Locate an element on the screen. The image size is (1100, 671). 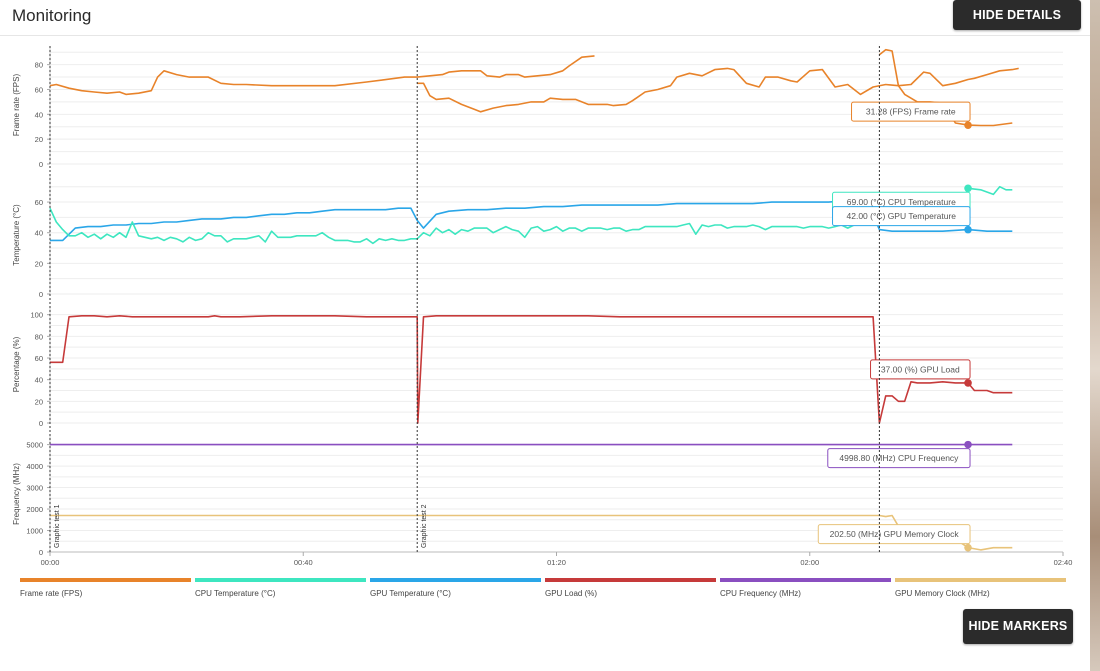
hide-markers-button: HIDE MARKERS is located at coordinates (1018, 626).